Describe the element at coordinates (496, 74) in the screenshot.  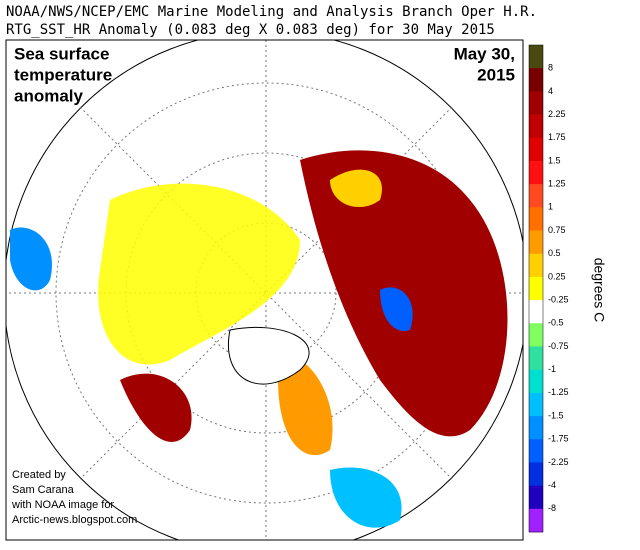
I see `map-date: 2015` at that location.